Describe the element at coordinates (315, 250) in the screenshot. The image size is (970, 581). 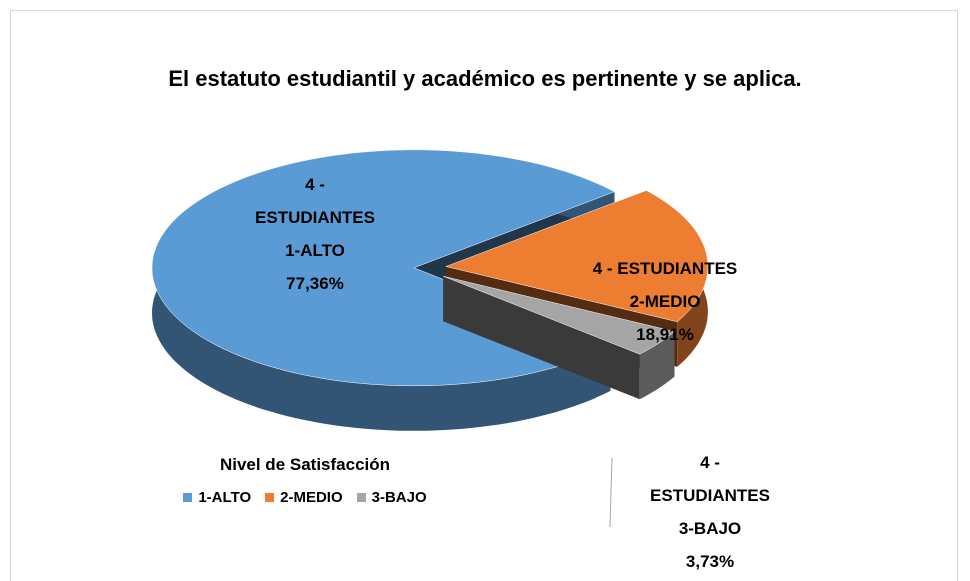
I see `data-label-category: 1-ALTO` at that location.